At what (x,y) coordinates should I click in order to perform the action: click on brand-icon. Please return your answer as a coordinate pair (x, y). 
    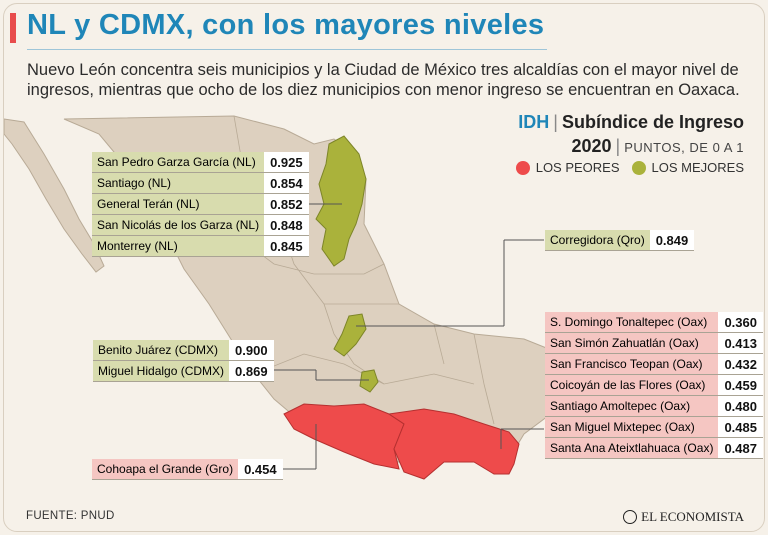
    Looking at the image, I should click on (630, 517).